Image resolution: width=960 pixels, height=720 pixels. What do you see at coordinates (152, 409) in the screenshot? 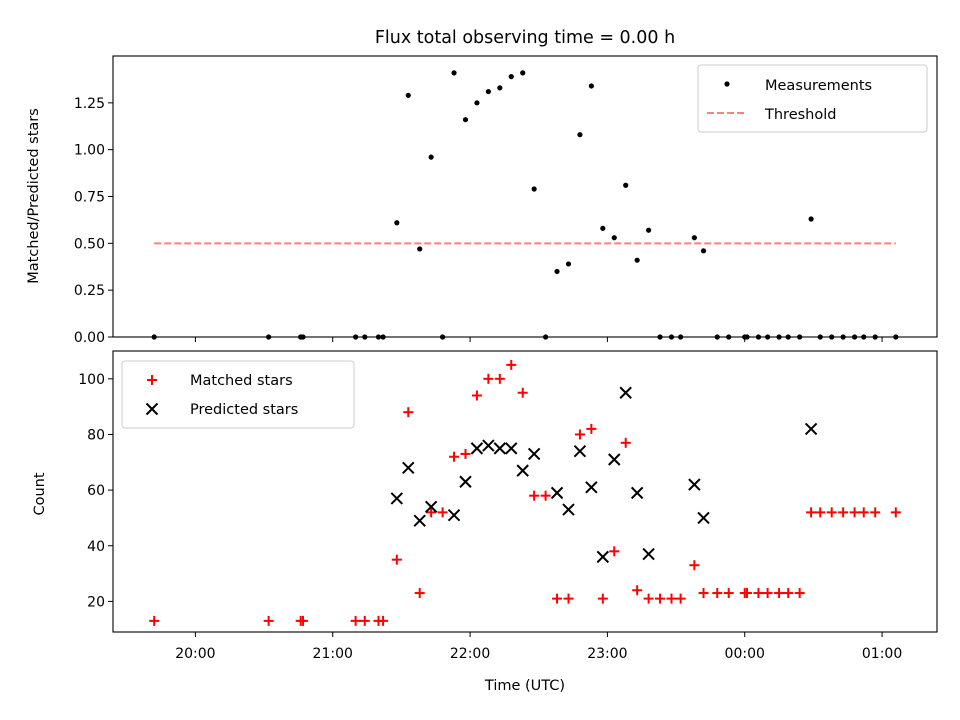
I see `legend-predicted-marker` at bounding box center [152, 409].